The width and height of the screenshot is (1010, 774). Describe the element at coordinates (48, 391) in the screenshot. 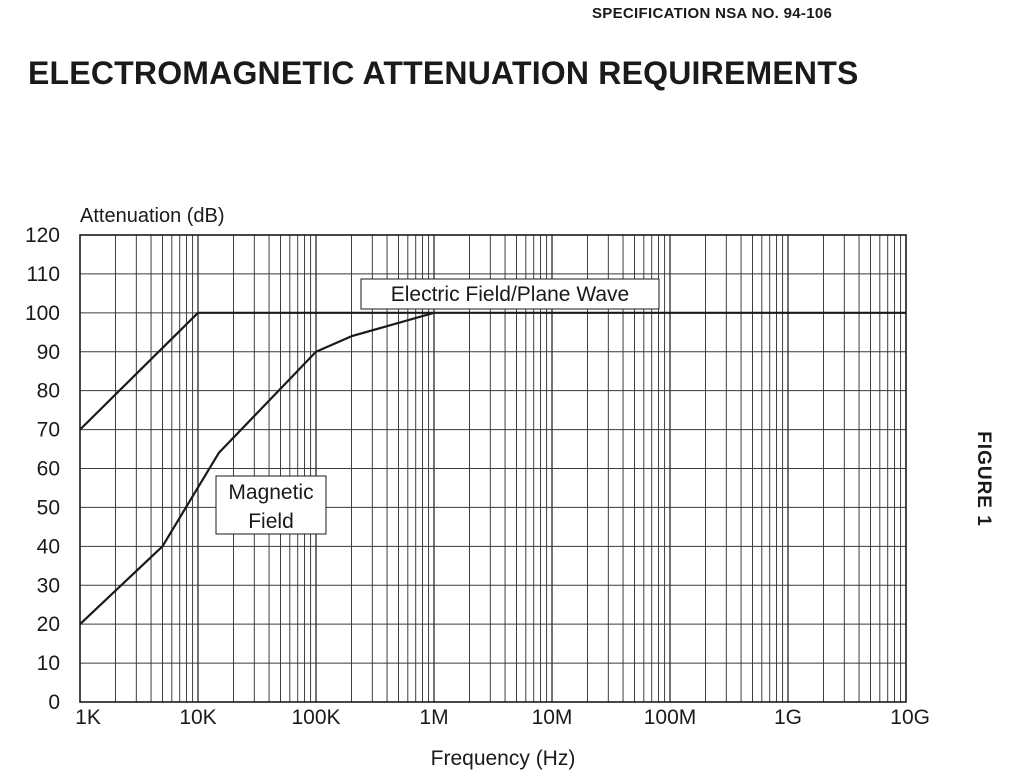

I see `y-tick-label: 80` at that location.